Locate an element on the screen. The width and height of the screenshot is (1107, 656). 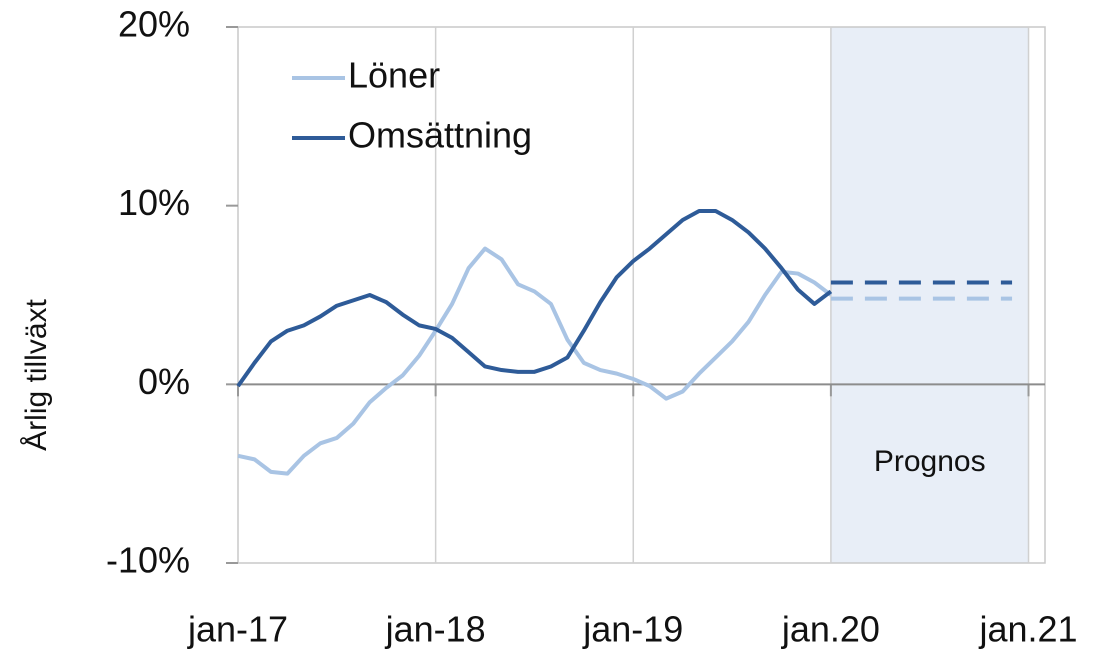
y-tick-label: 10% is located at coordinates (154, 202).